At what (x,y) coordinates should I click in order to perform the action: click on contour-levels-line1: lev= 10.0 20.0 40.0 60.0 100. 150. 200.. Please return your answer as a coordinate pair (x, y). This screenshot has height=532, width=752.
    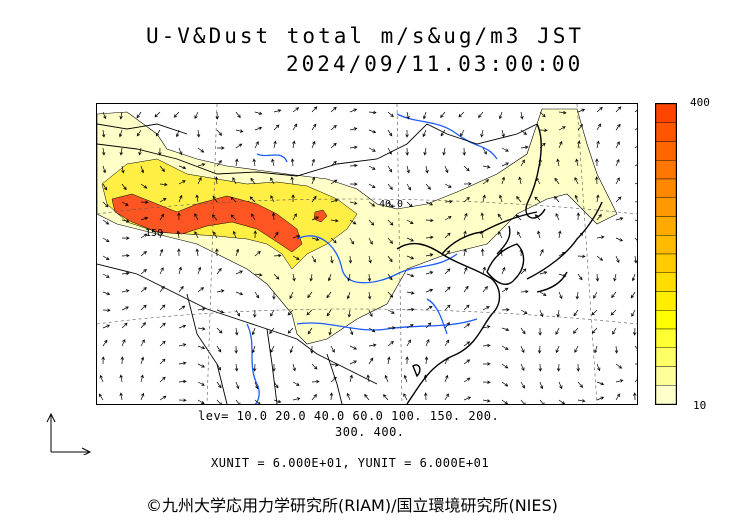
    Looking at the image, I should click on (349, 416).